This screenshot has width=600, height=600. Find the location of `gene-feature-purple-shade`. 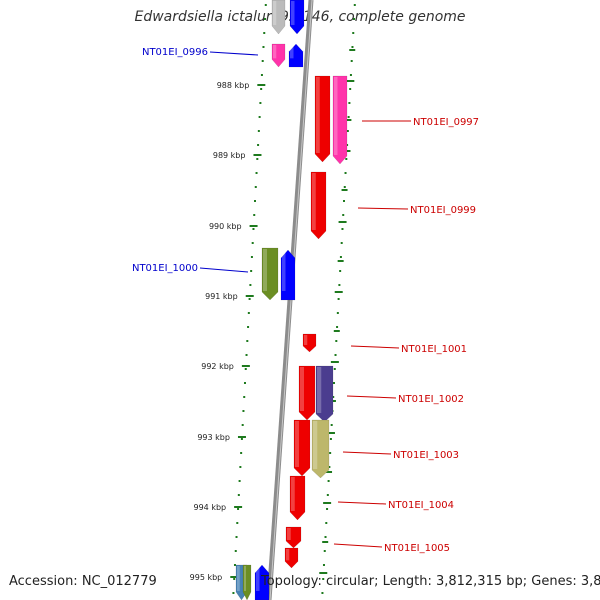

gene-feature-purple-shade is located at coordinates (319, 390).